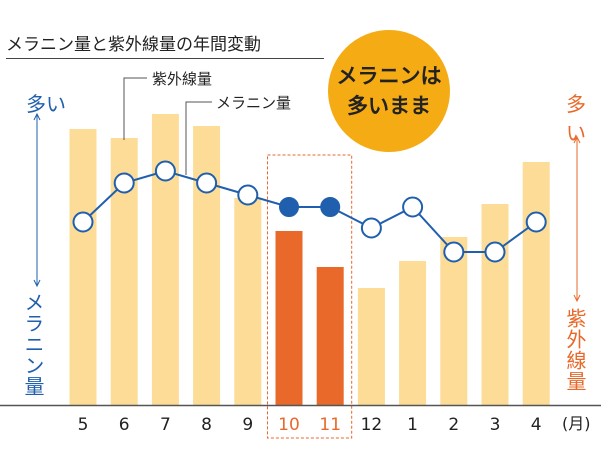 Image resolution: width=601 pixels, height=454 pixels. I want to click on x-tick-label: 6, so click(124, 425).